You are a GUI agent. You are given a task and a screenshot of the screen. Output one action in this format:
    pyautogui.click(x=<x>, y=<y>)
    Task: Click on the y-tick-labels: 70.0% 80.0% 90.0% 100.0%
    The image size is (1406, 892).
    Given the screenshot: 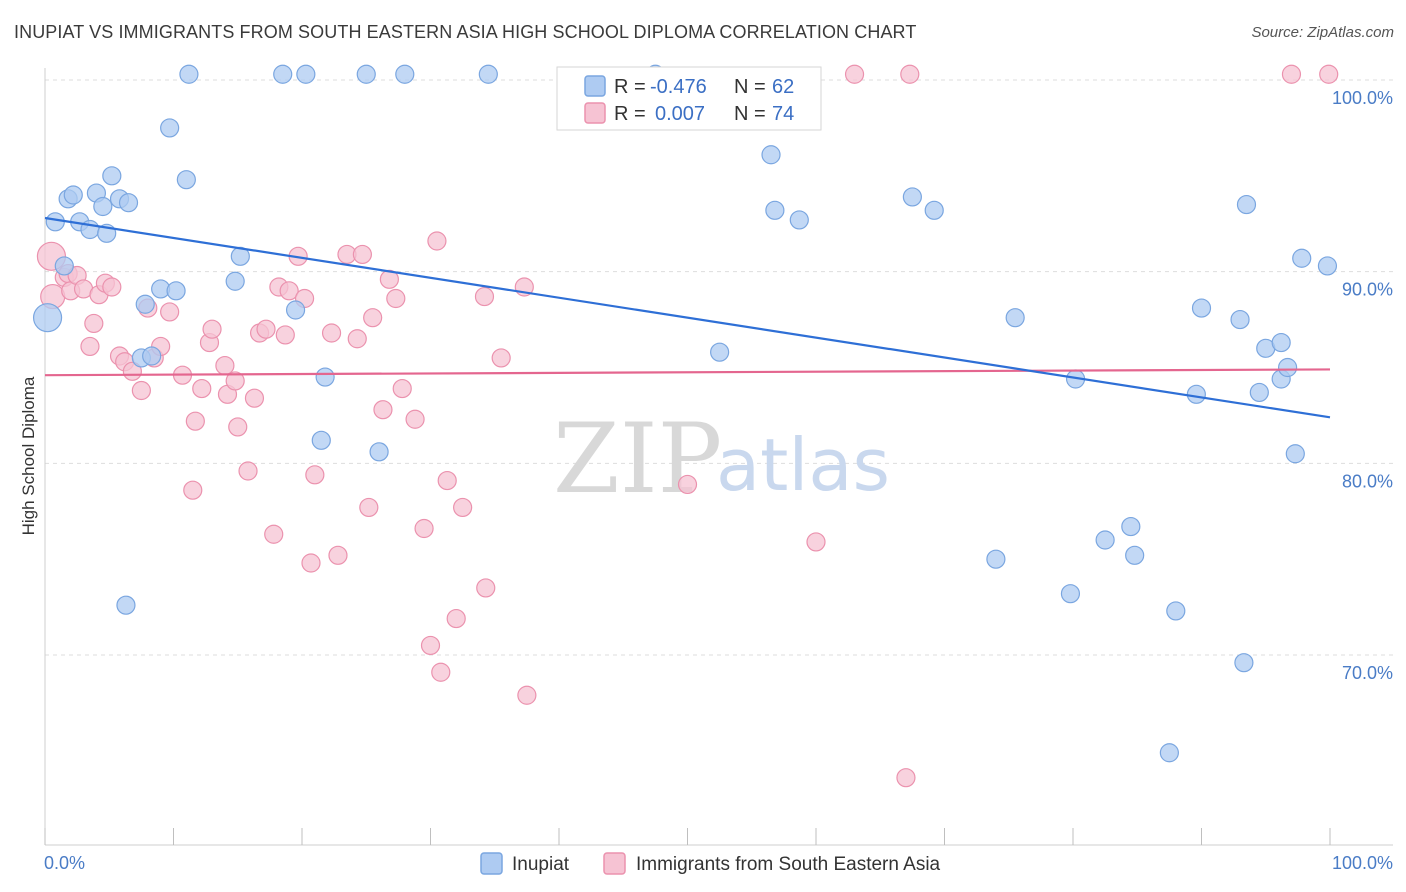 What is the action you would take?
    pyautogui.click(x=1362, y=385)
    